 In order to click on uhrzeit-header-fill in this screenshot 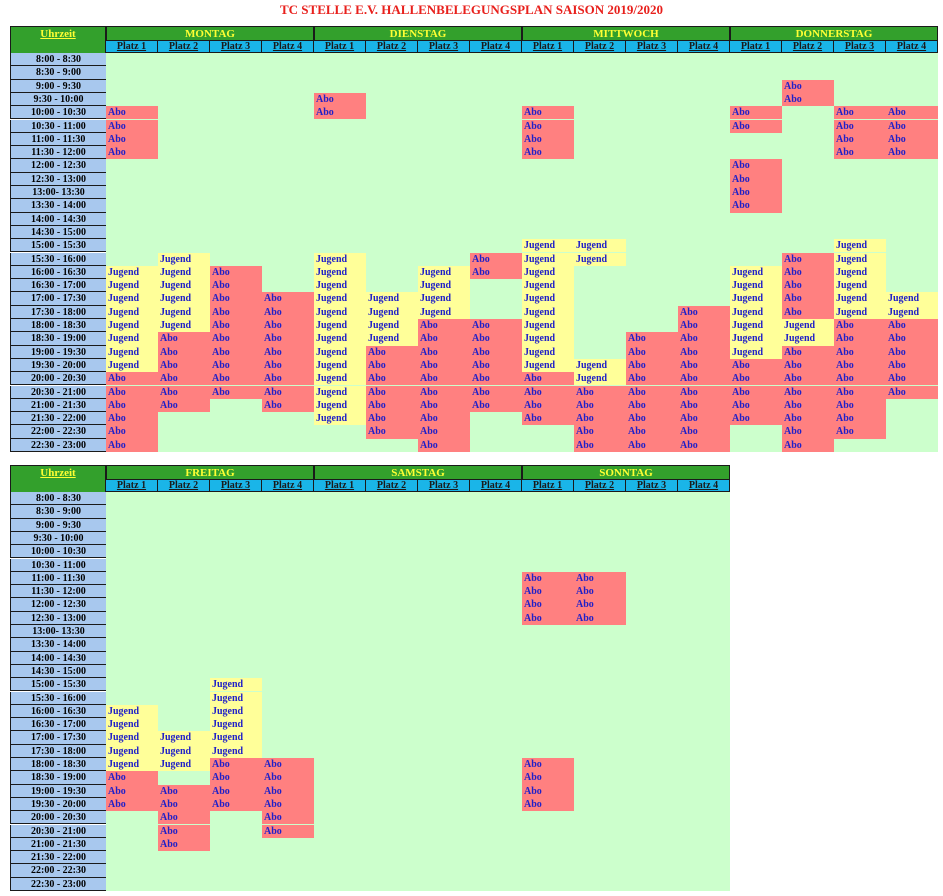, I will do `click(58, 486)`.